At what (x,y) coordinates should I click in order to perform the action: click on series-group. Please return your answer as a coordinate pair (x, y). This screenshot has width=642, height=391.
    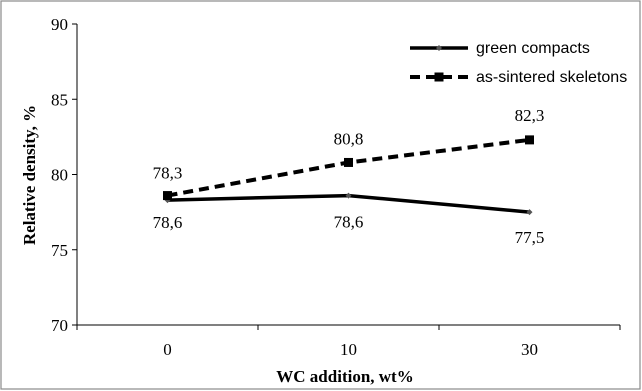
    Looking at the image, I should click on (348, 175).